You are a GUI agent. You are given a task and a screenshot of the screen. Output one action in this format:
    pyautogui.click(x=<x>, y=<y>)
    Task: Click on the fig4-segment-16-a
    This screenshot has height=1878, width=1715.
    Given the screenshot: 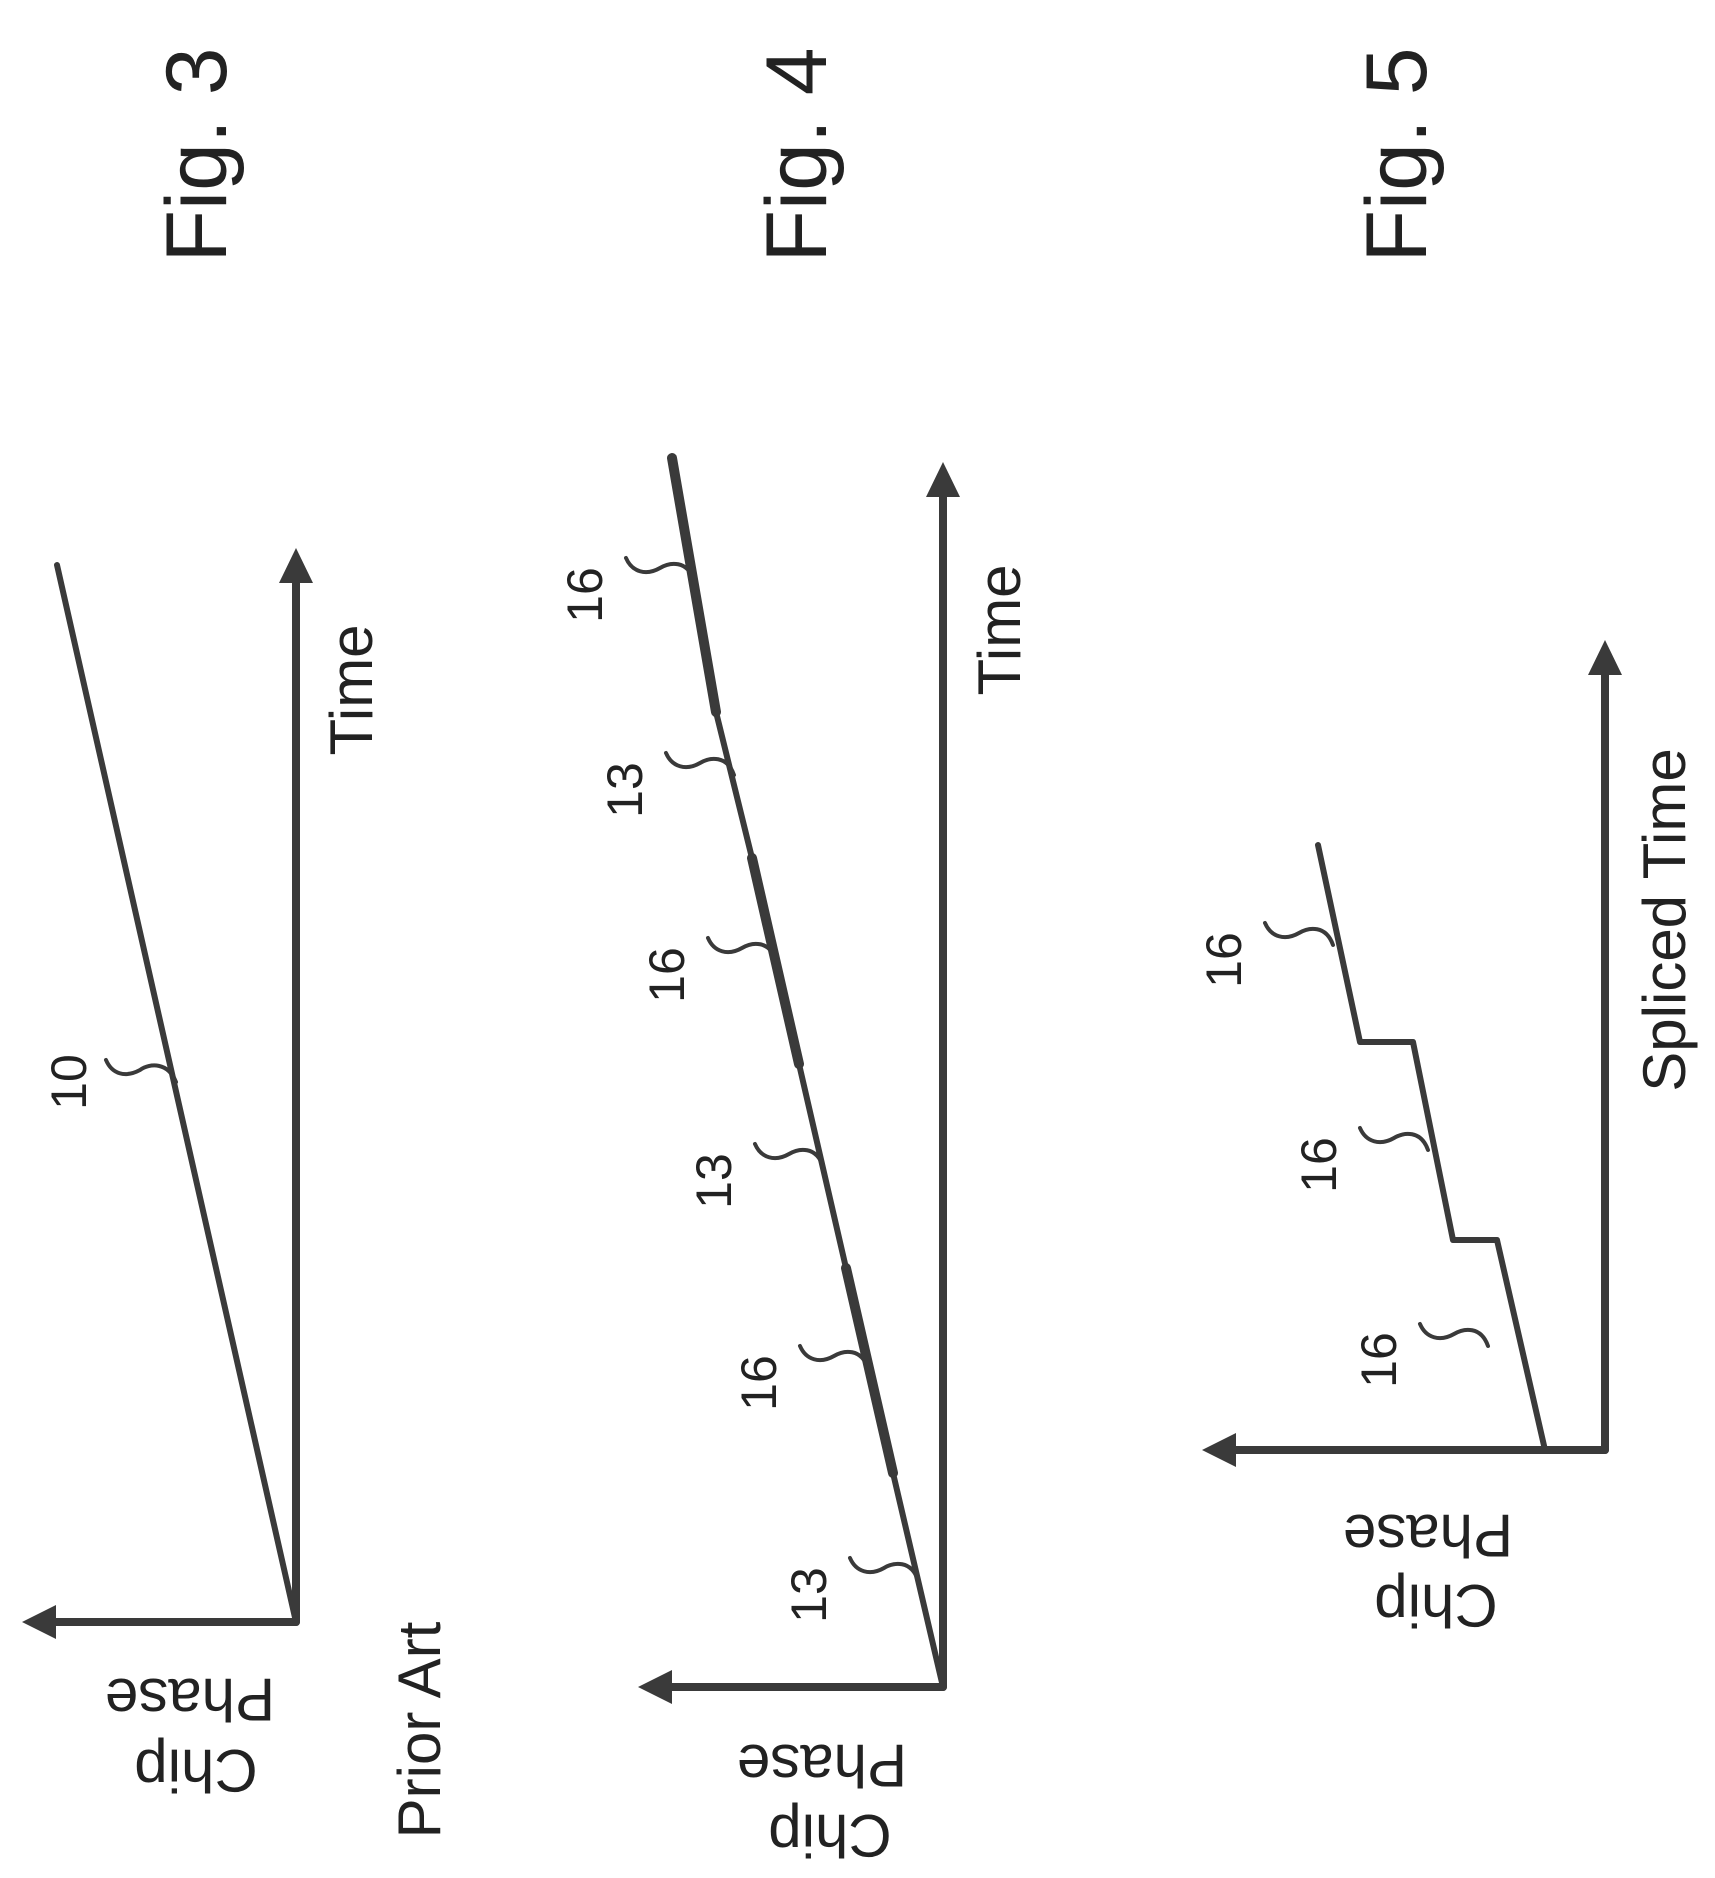 What is the action you would take?
    pyautogui.click(x=869, y=1370)
    